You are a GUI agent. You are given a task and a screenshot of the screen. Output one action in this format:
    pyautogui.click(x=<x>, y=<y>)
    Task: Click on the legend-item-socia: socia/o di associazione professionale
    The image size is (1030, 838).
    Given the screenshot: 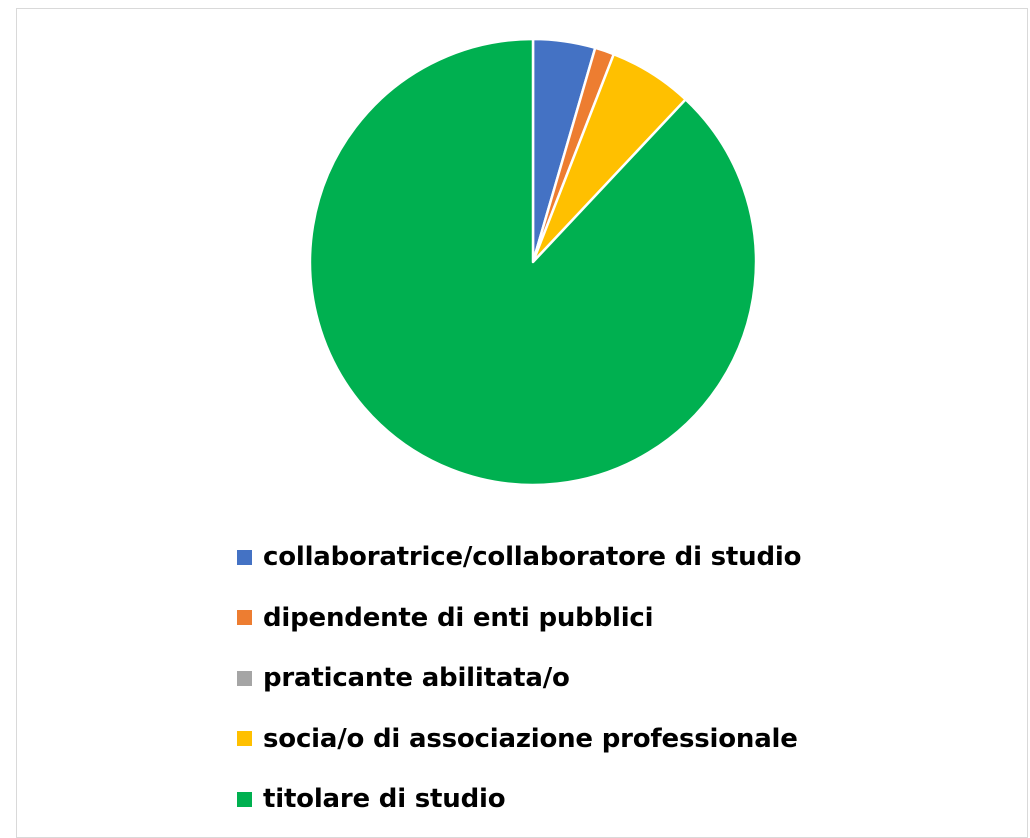 What is the action you would take?
    pyautogui.click(x=587, y=739)
    